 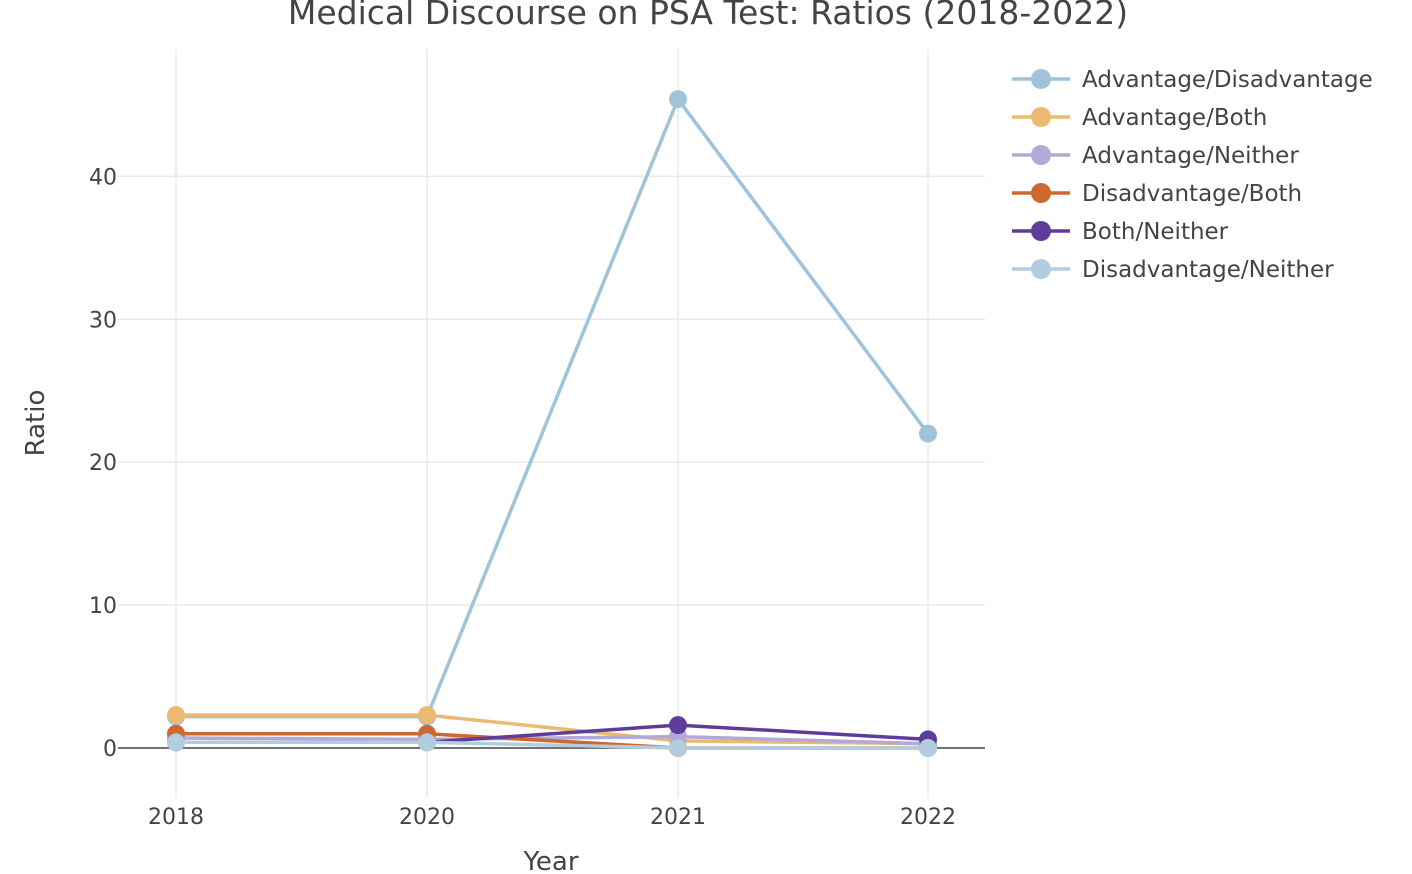 I want to click on x-tick-label: 2018, so click(x=176, y=817).